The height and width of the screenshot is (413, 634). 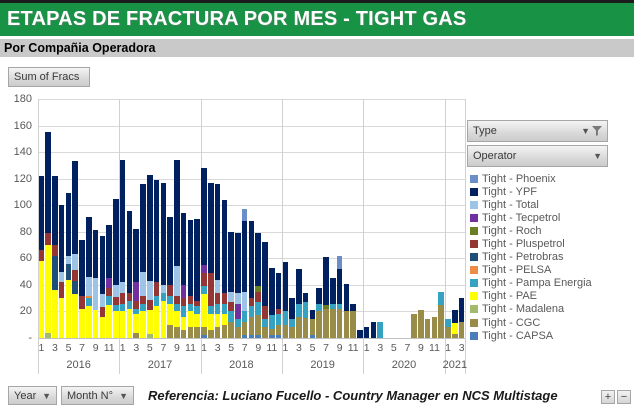 What do you see at coordinates (531, 270) in the screenshot?
I see `legend-item: Tight - PELSA` at bounding box center [531, 270].